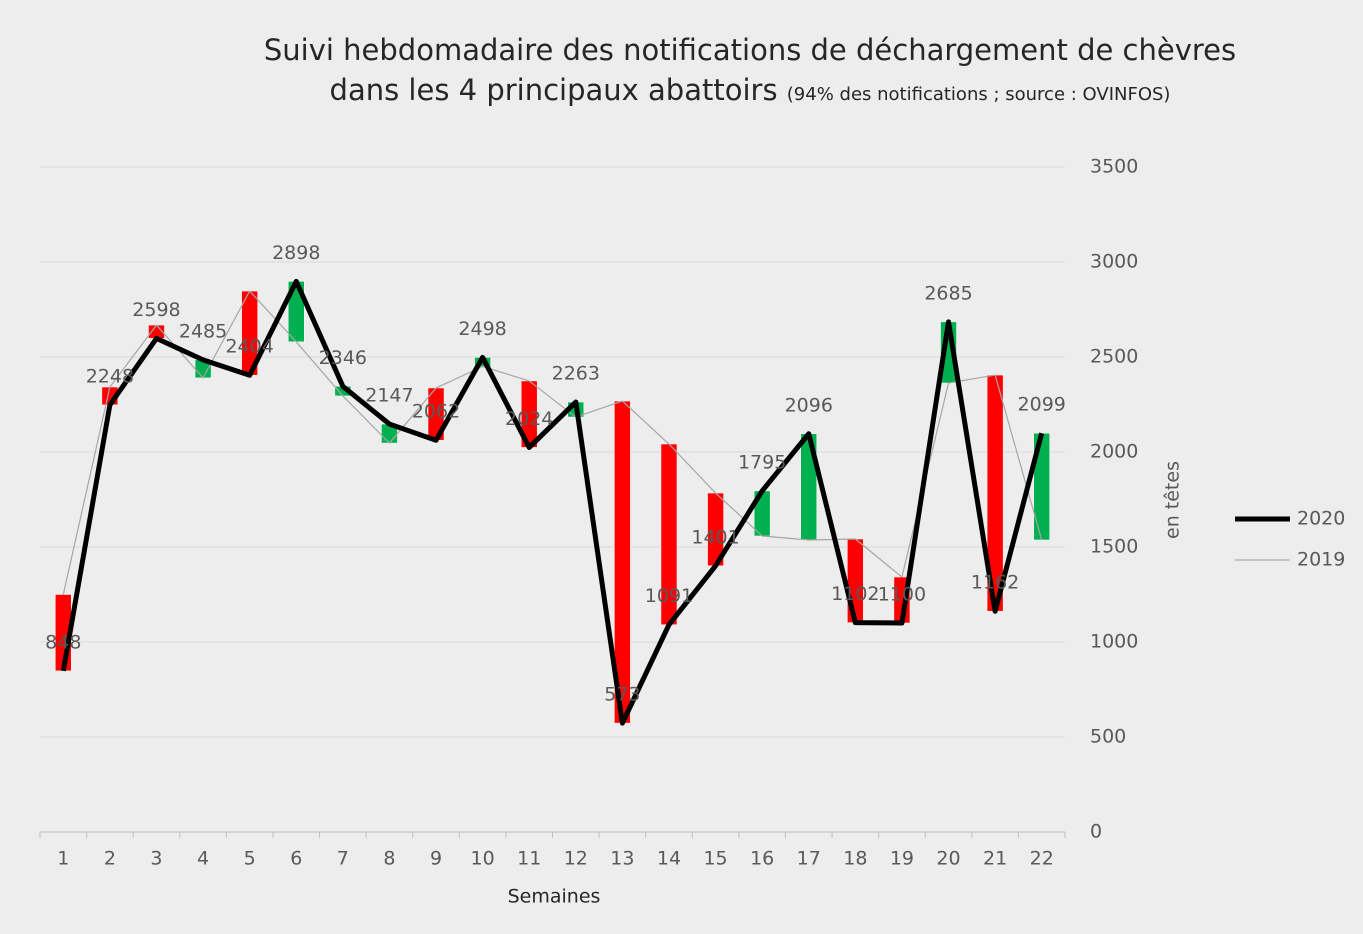 The width and height of the screenshot is (1363, 934). Describe the element at coordinates (1042, 859) in the screenshot. I see `x-tick-label: 22` at that location.